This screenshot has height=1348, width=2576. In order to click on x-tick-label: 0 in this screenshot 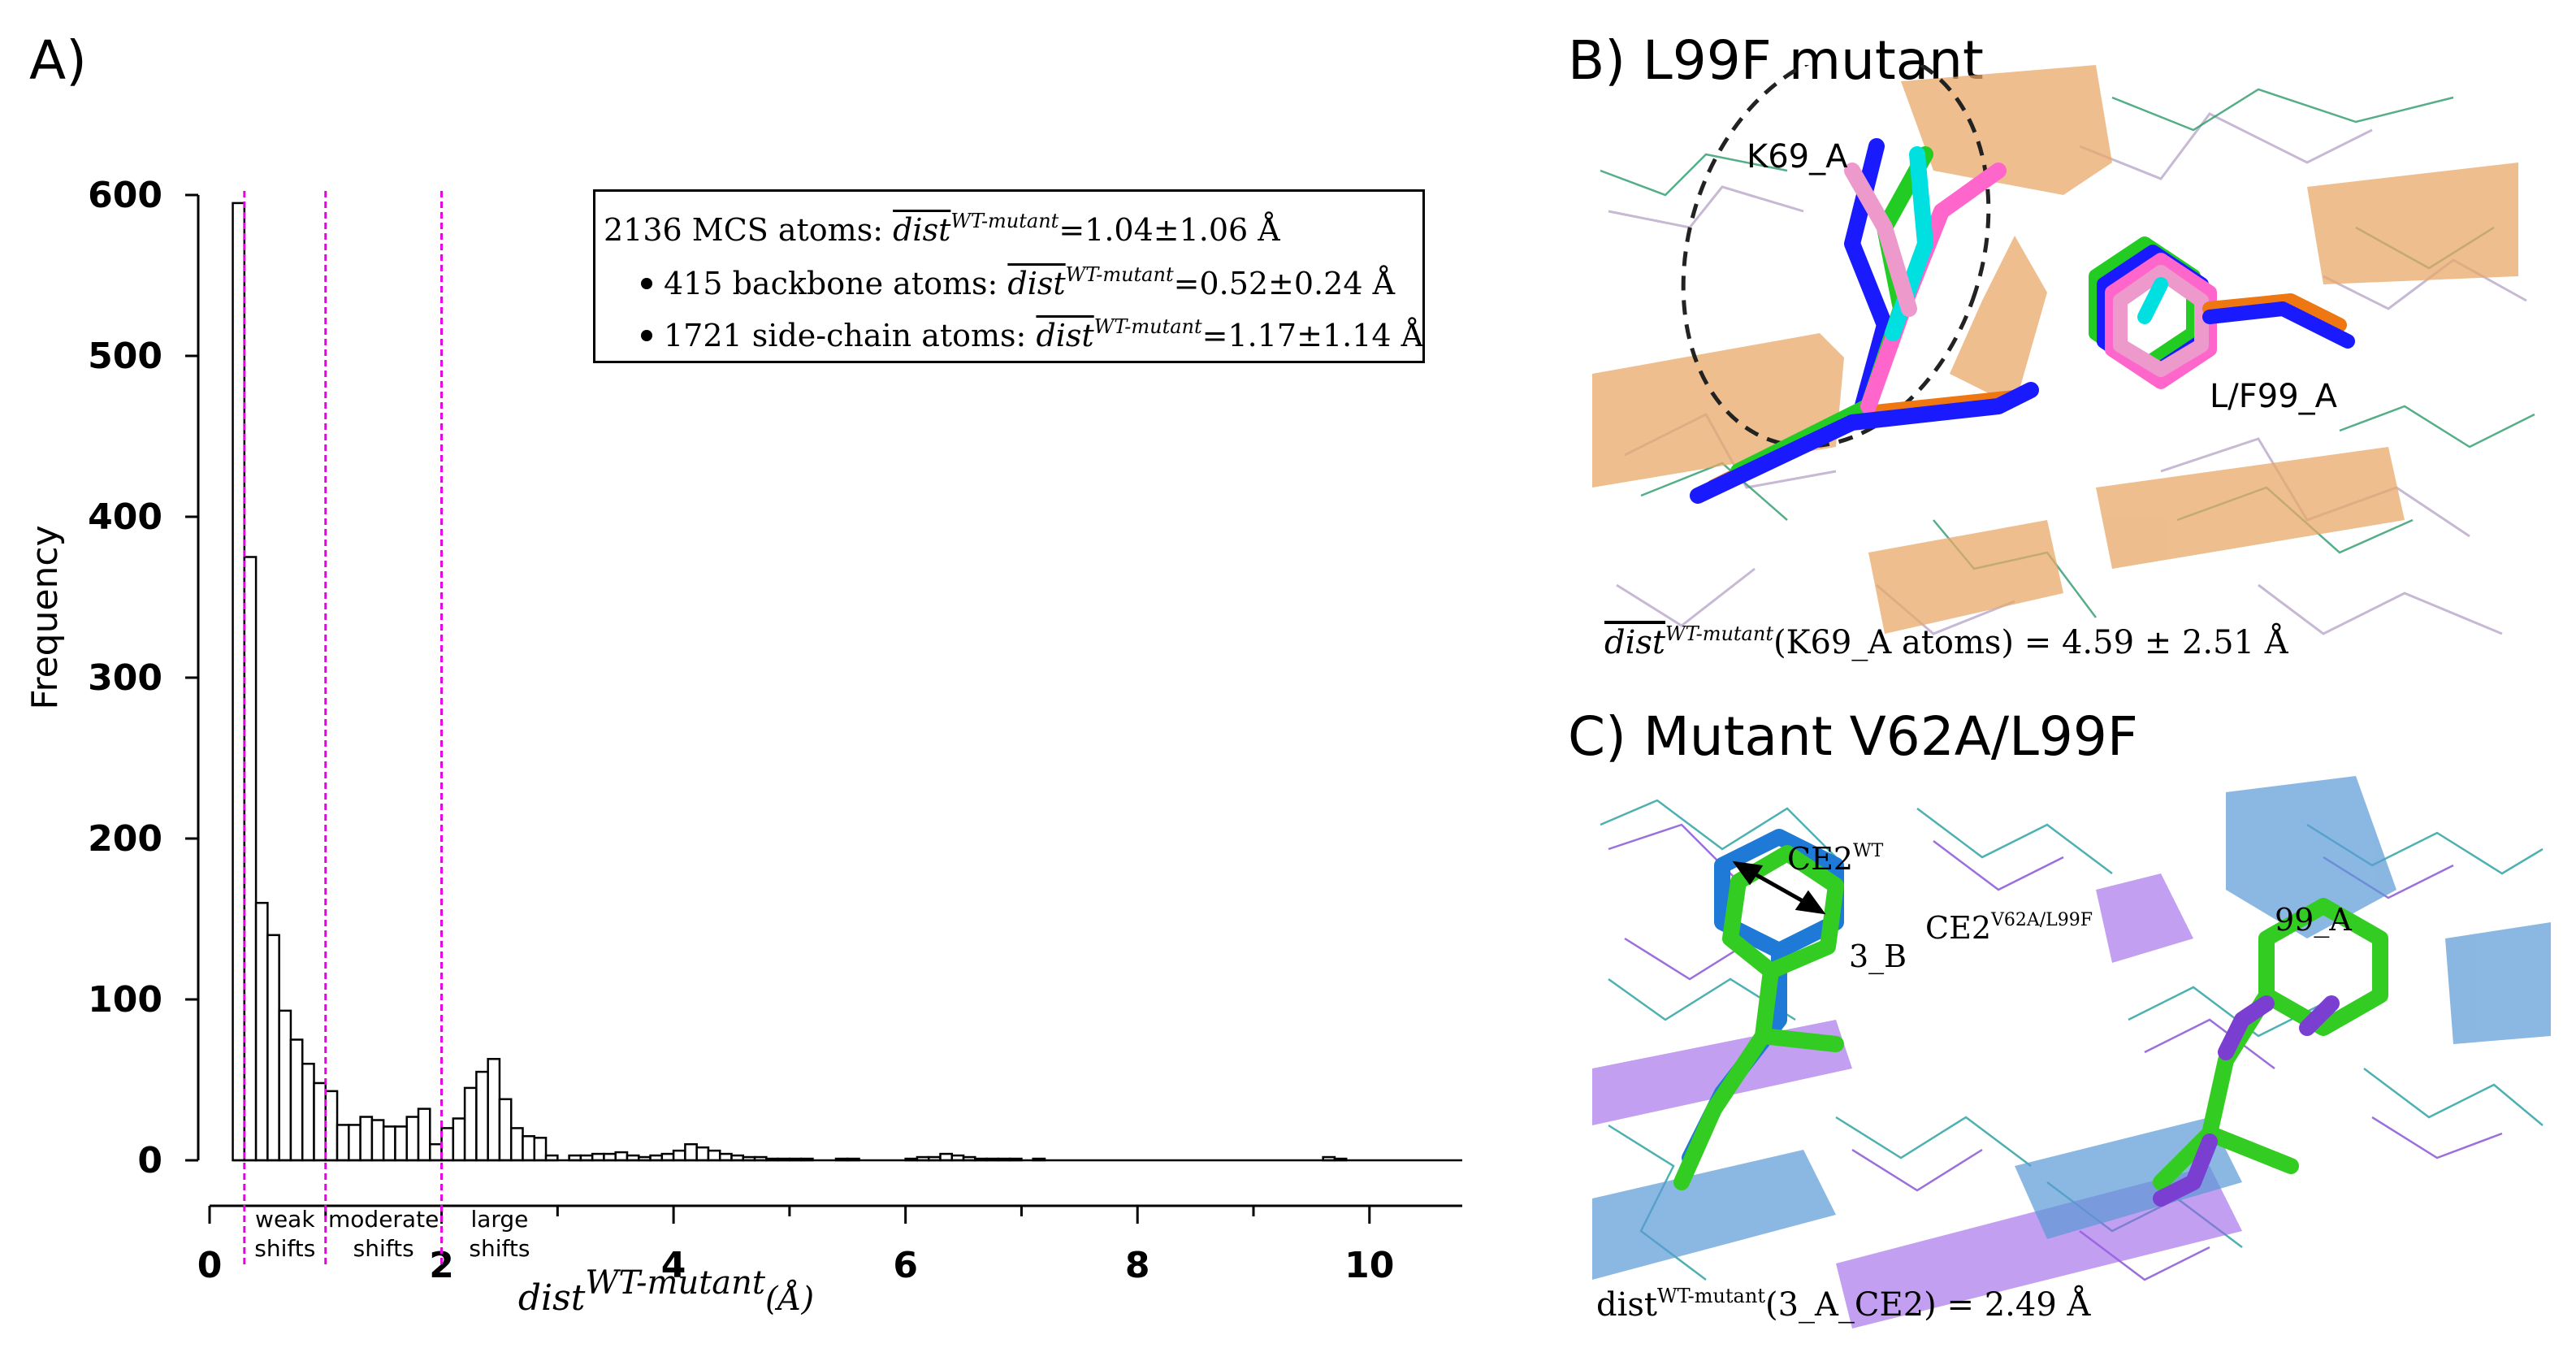, I will do `click(210, 1265)`.